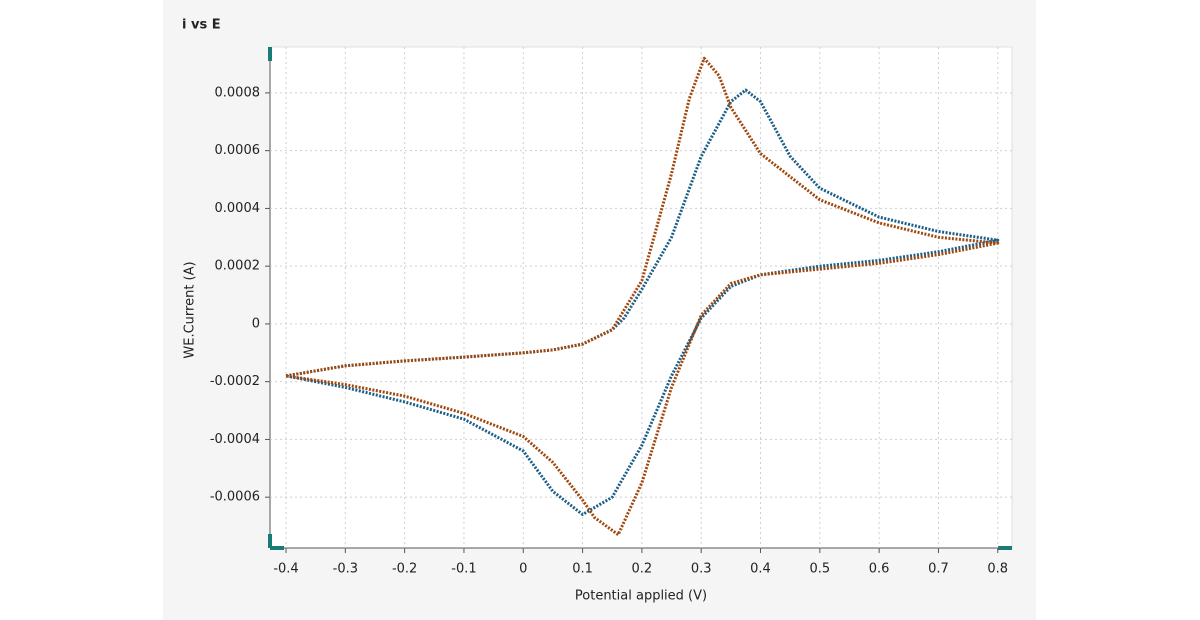  I want to click on x-tick-label: 0.2, so click(642, 569).